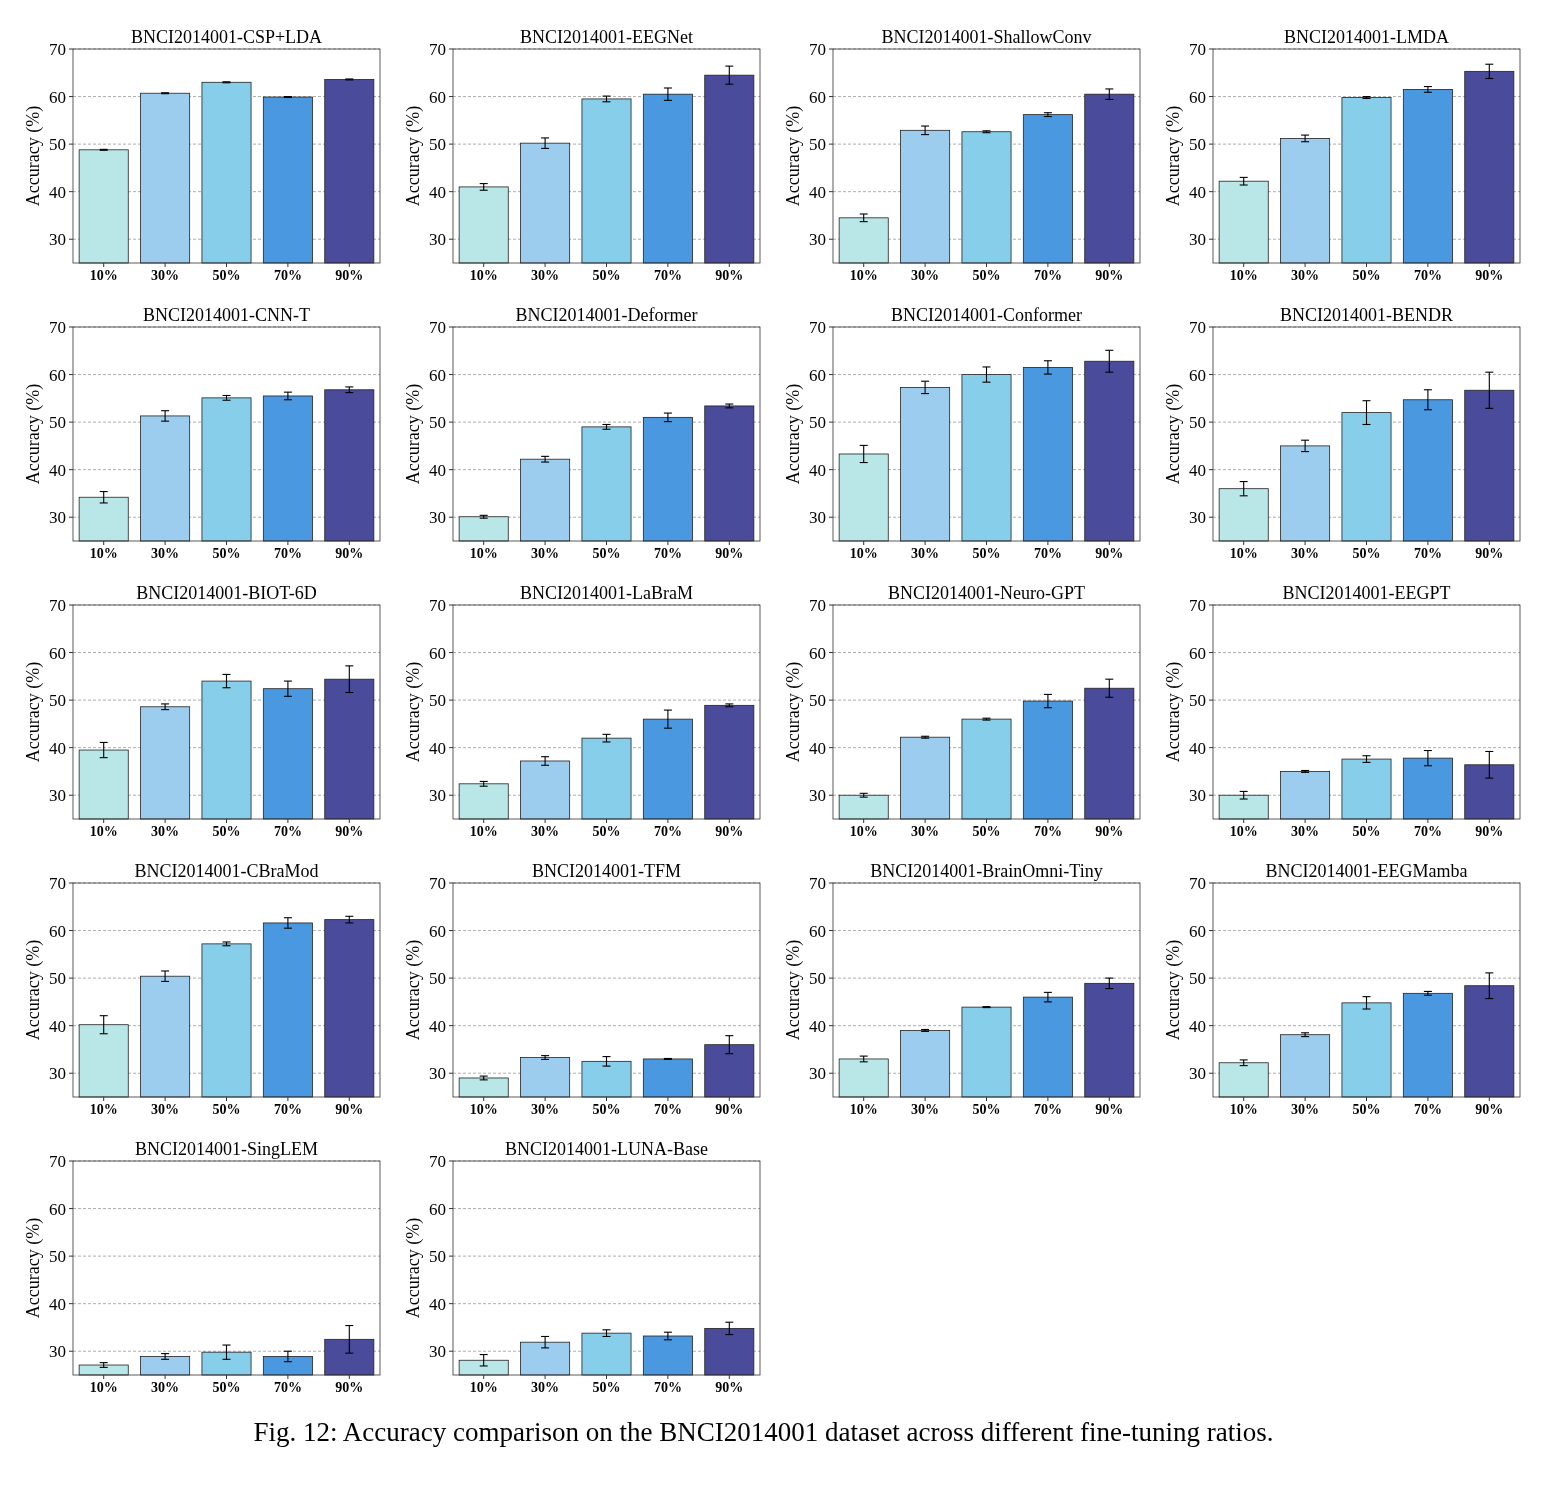  Describe the element at coordinates (226, 871) in the screenshot. I see `chart-title: BNCI2014001-CBraMod` at that location.